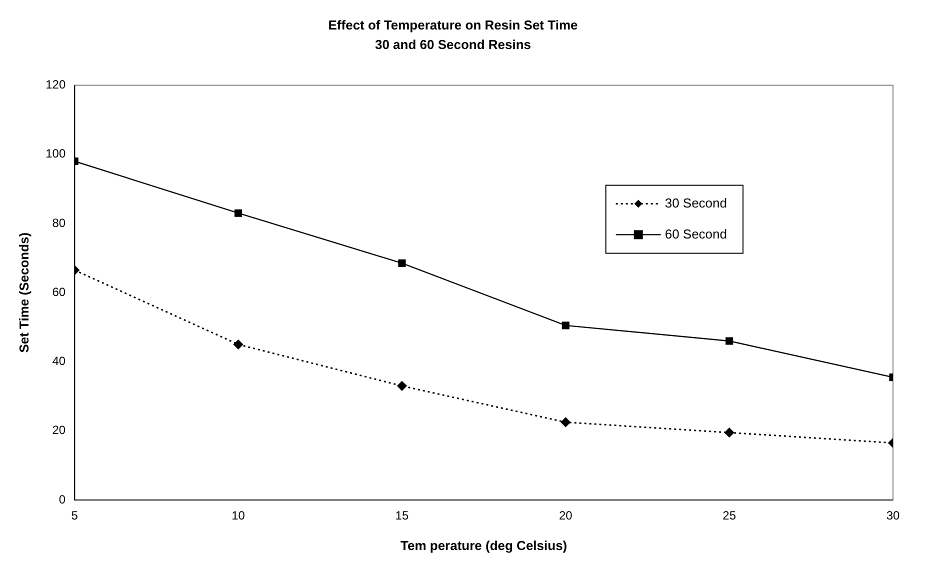 This screenshot has width=925, height=573. I want to click on y-axis-title: Set Time (Seconds), so click(24, 292).